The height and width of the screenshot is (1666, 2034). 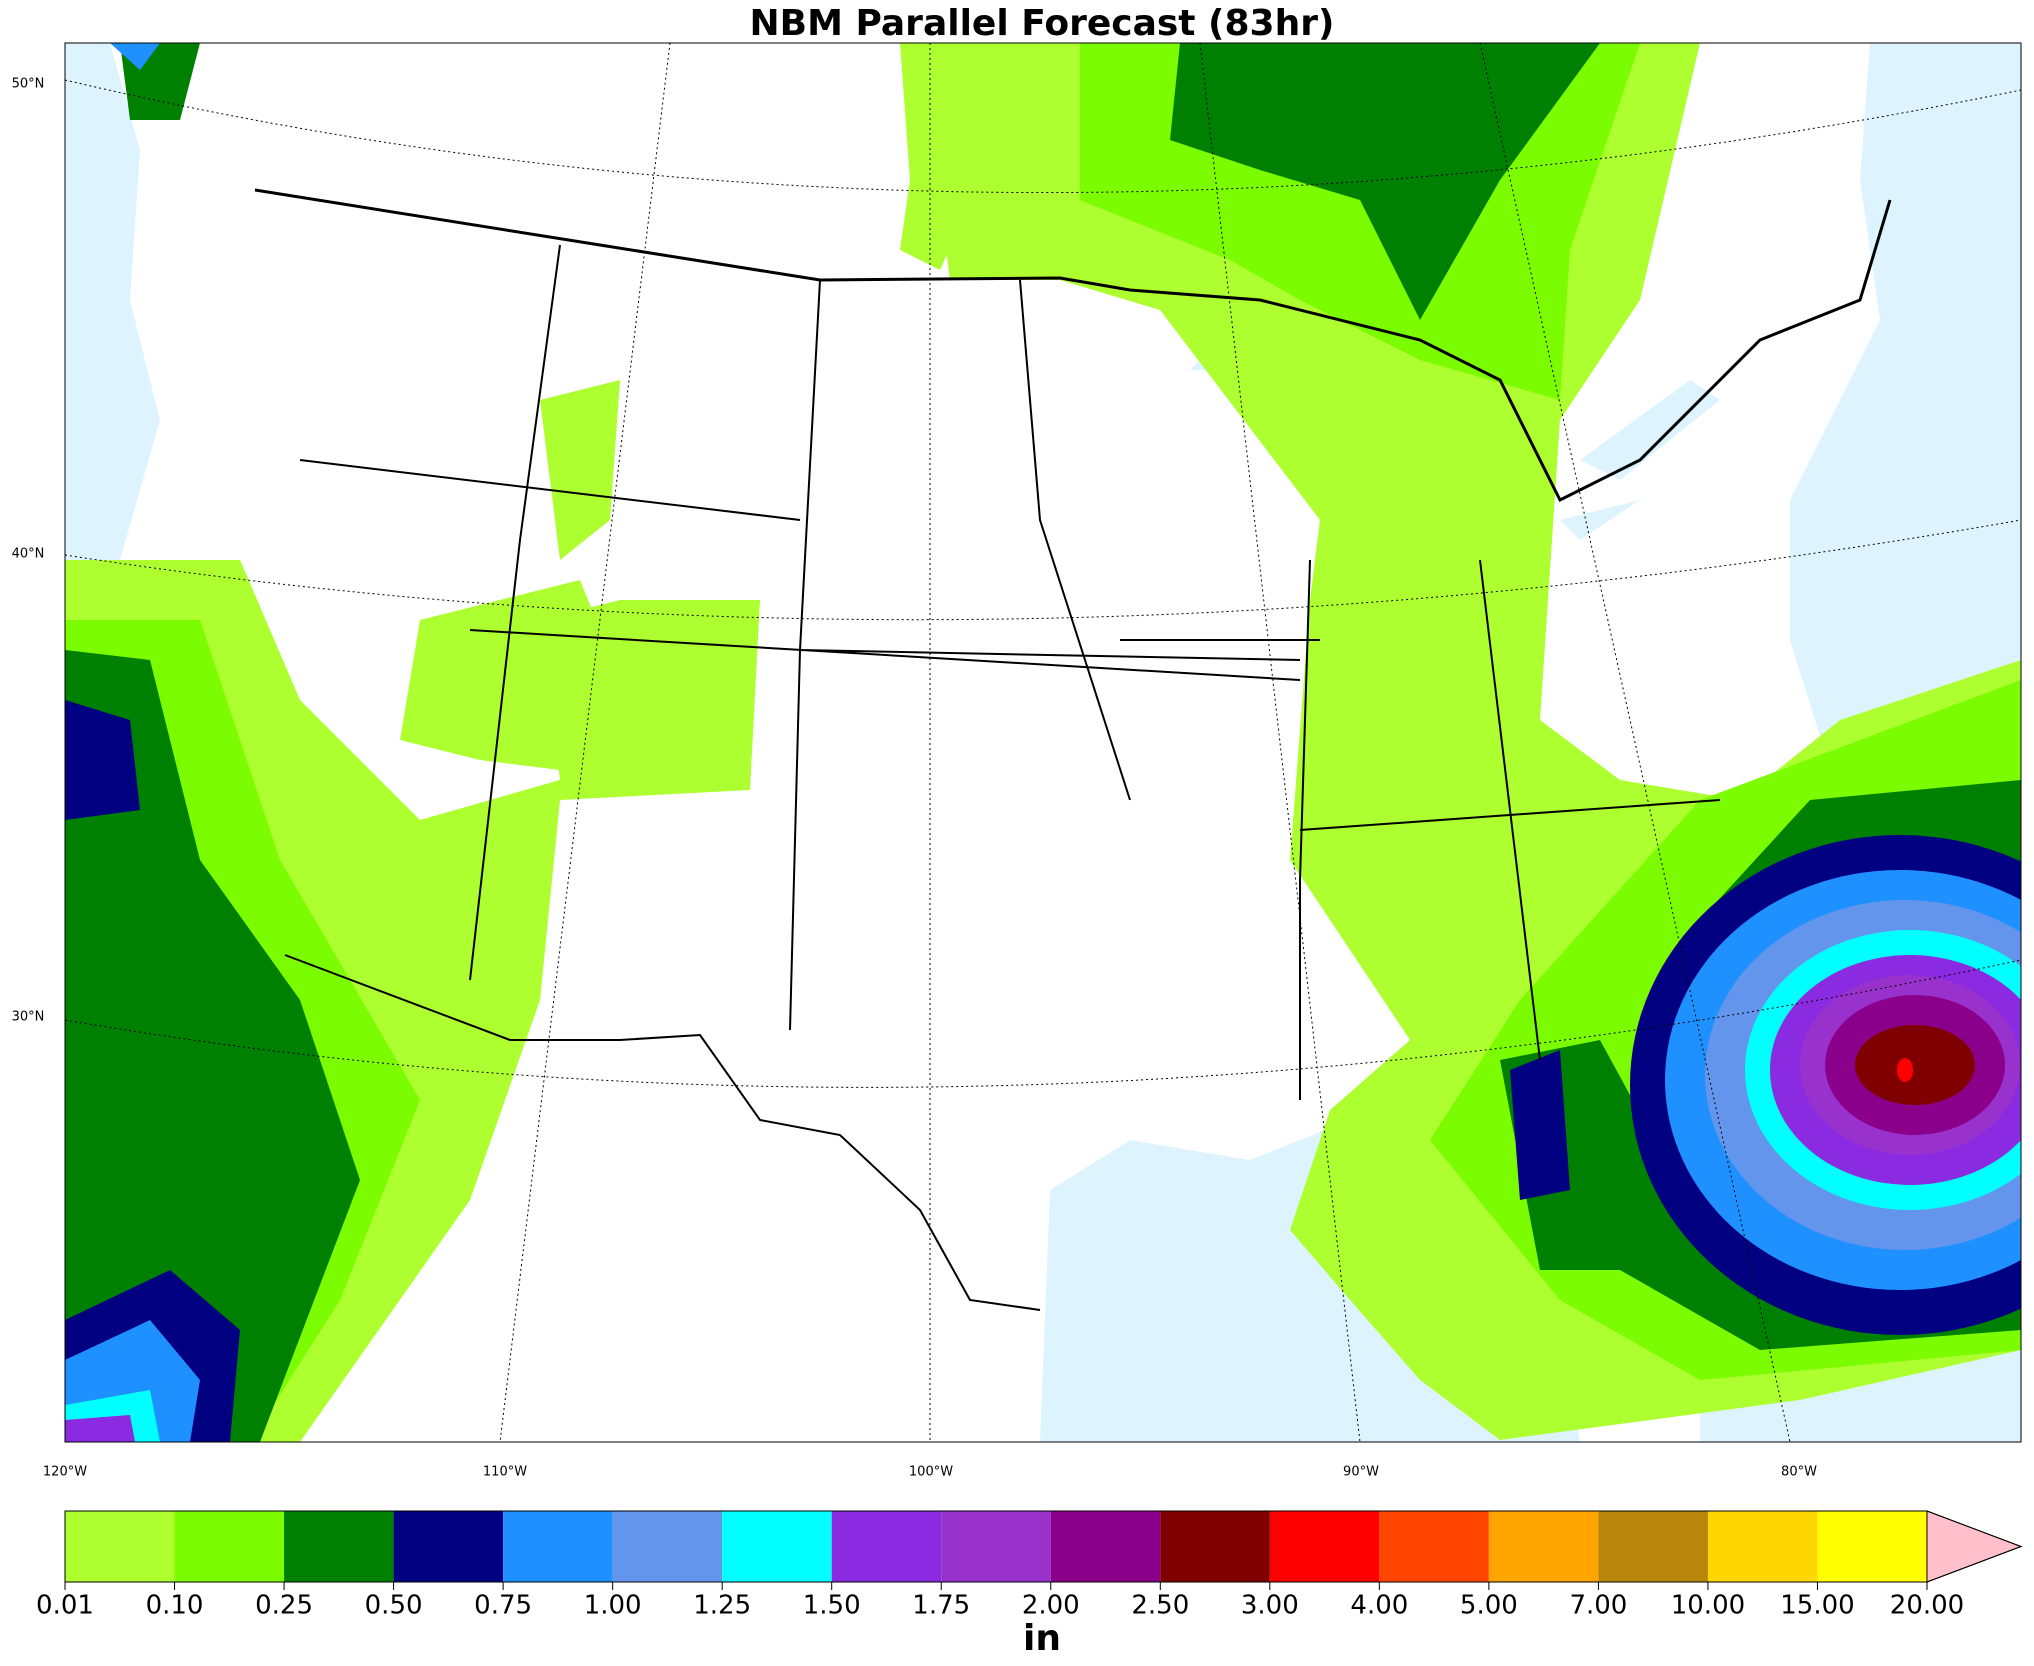 I want to click on lon-label: 80°W, so click(x=1799, y=1472).